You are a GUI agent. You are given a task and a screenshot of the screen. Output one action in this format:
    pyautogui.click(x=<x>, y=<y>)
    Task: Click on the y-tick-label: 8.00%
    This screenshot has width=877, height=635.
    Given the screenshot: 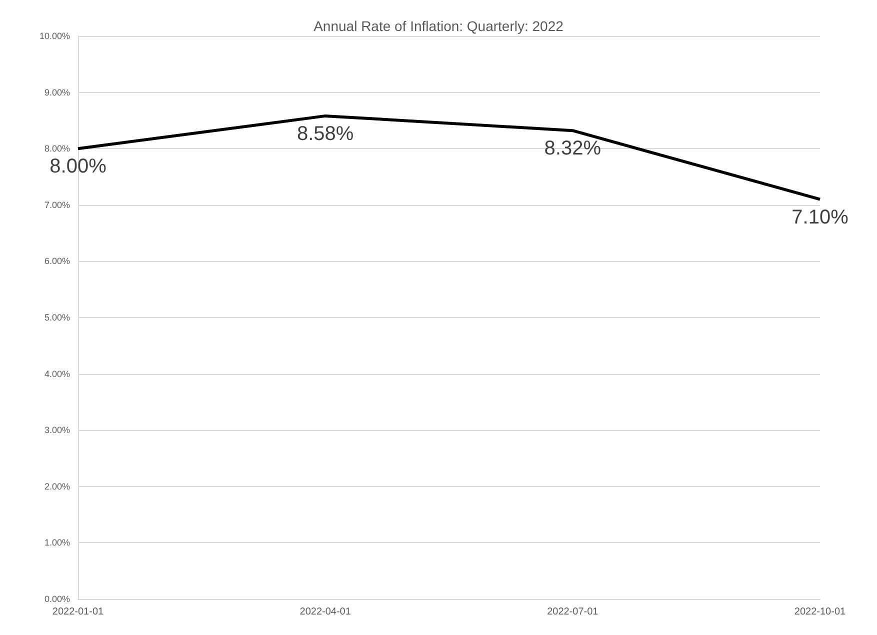 What is the action you would take?
    pyautogui.click(x=57, y=149)
    